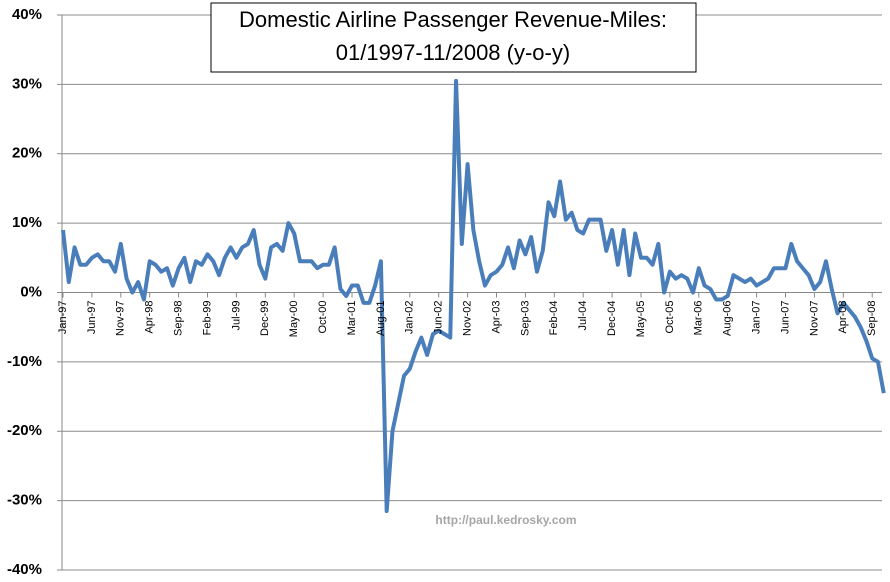  What do you see at coordinates (27, 14) in the screenshot?
I see `y-tick-label: 40%` at bounding box center [27, 14].